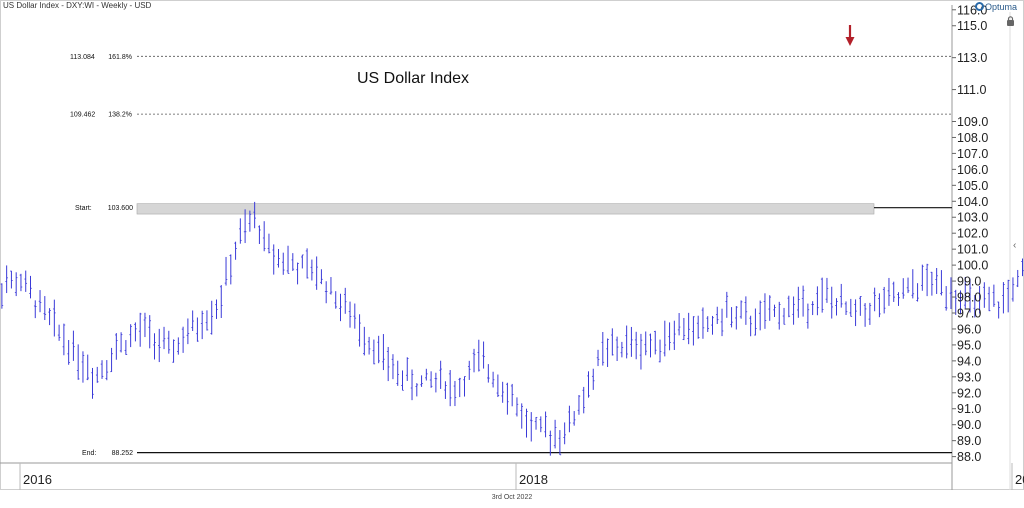 Image resolution: width=1024 pixels, height=508 pixels. Describe the element at coordinates (969, 457) in the screenshot. I see `y-tick-label: 88.0` at that location.